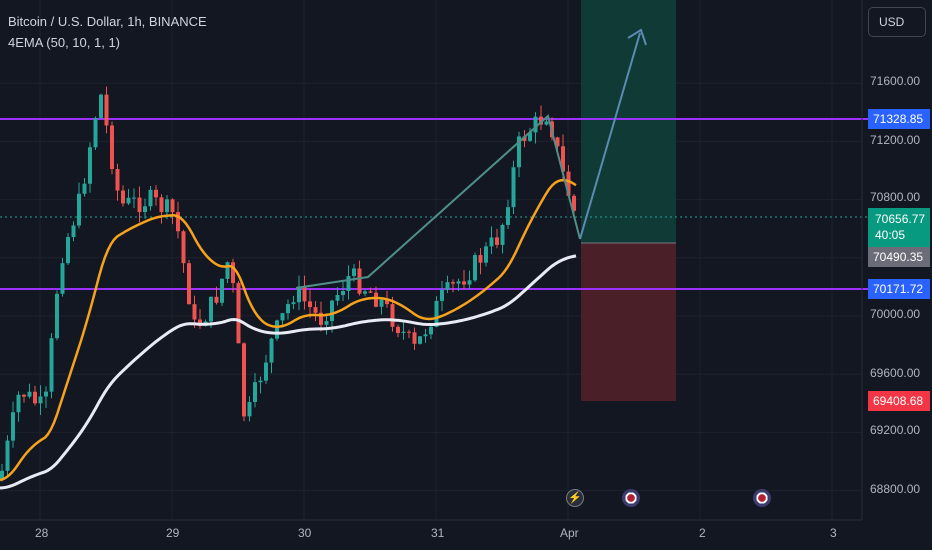 The width and height of the screenshot is (932, 550). I want to click on currency-button: USD, so click(897, 22).